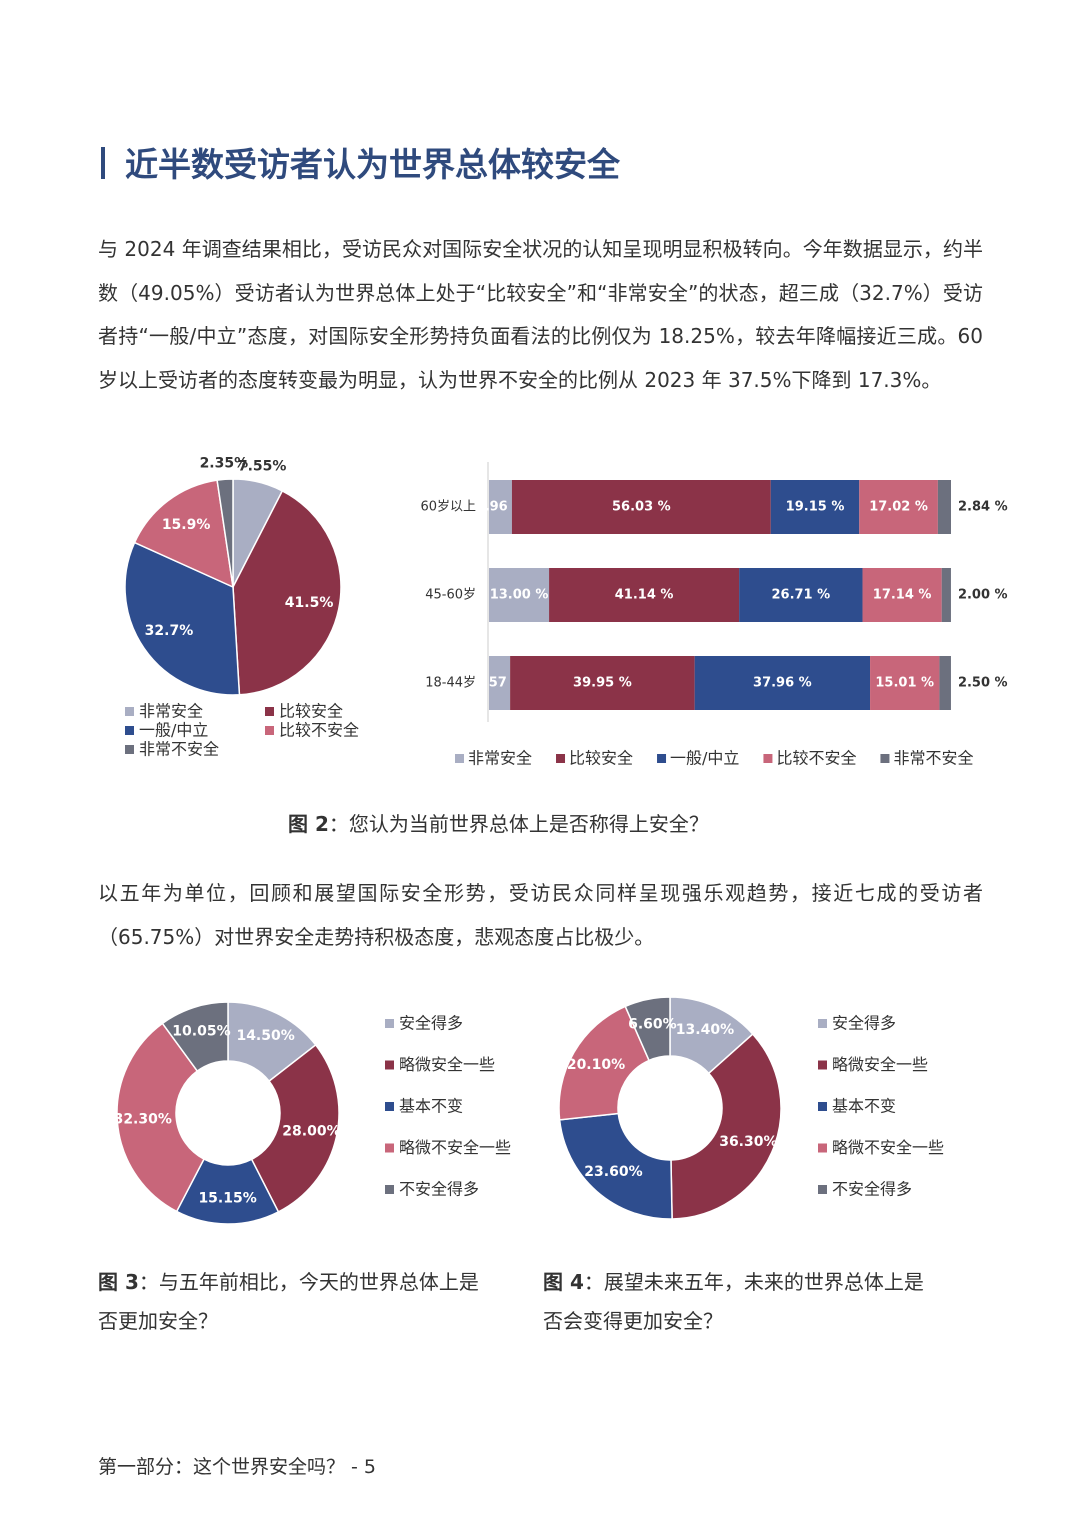  I want to click on data-label: 2.00 %, so click(983, 595).